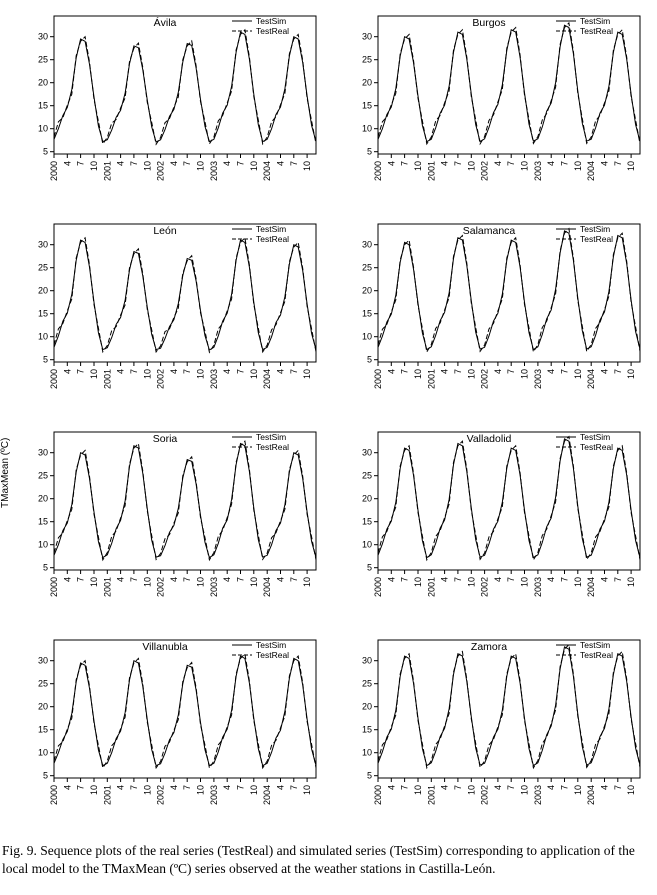  I want to click on panel-title: Zamora, so click(488, 647).